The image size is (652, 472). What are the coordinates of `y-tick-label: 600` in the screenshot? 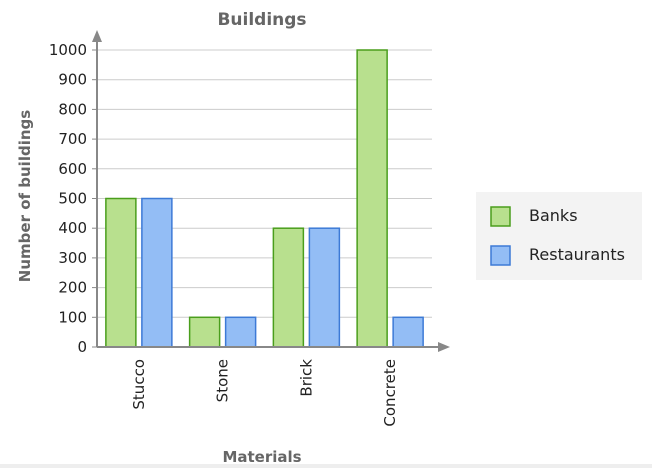 It's located at (72, 169).